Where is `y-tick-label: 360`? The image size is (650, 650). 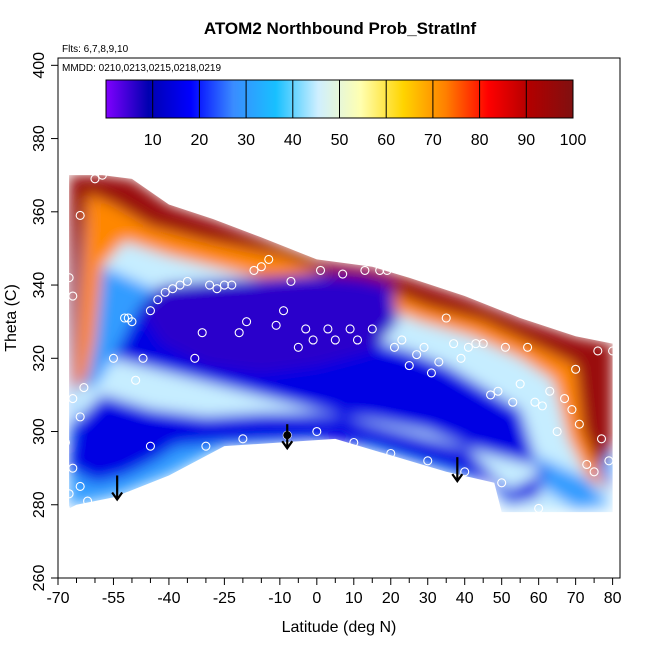 y-tick-label: 360 is located at coordinates (39, 211).